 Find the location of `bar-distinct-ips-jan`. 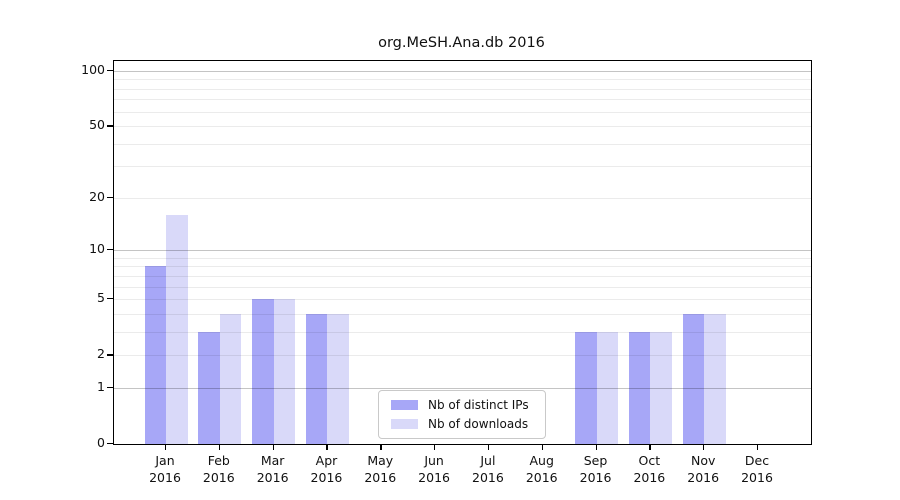

bar-distinct-ips-jan is located at coordinates (155, 355).